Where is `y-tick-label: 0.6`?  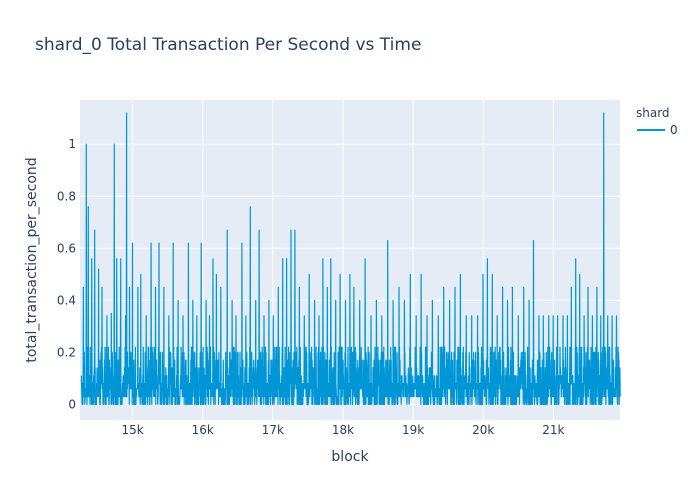 y-tick-label: 0.6 is located at coordinates (66, 248).